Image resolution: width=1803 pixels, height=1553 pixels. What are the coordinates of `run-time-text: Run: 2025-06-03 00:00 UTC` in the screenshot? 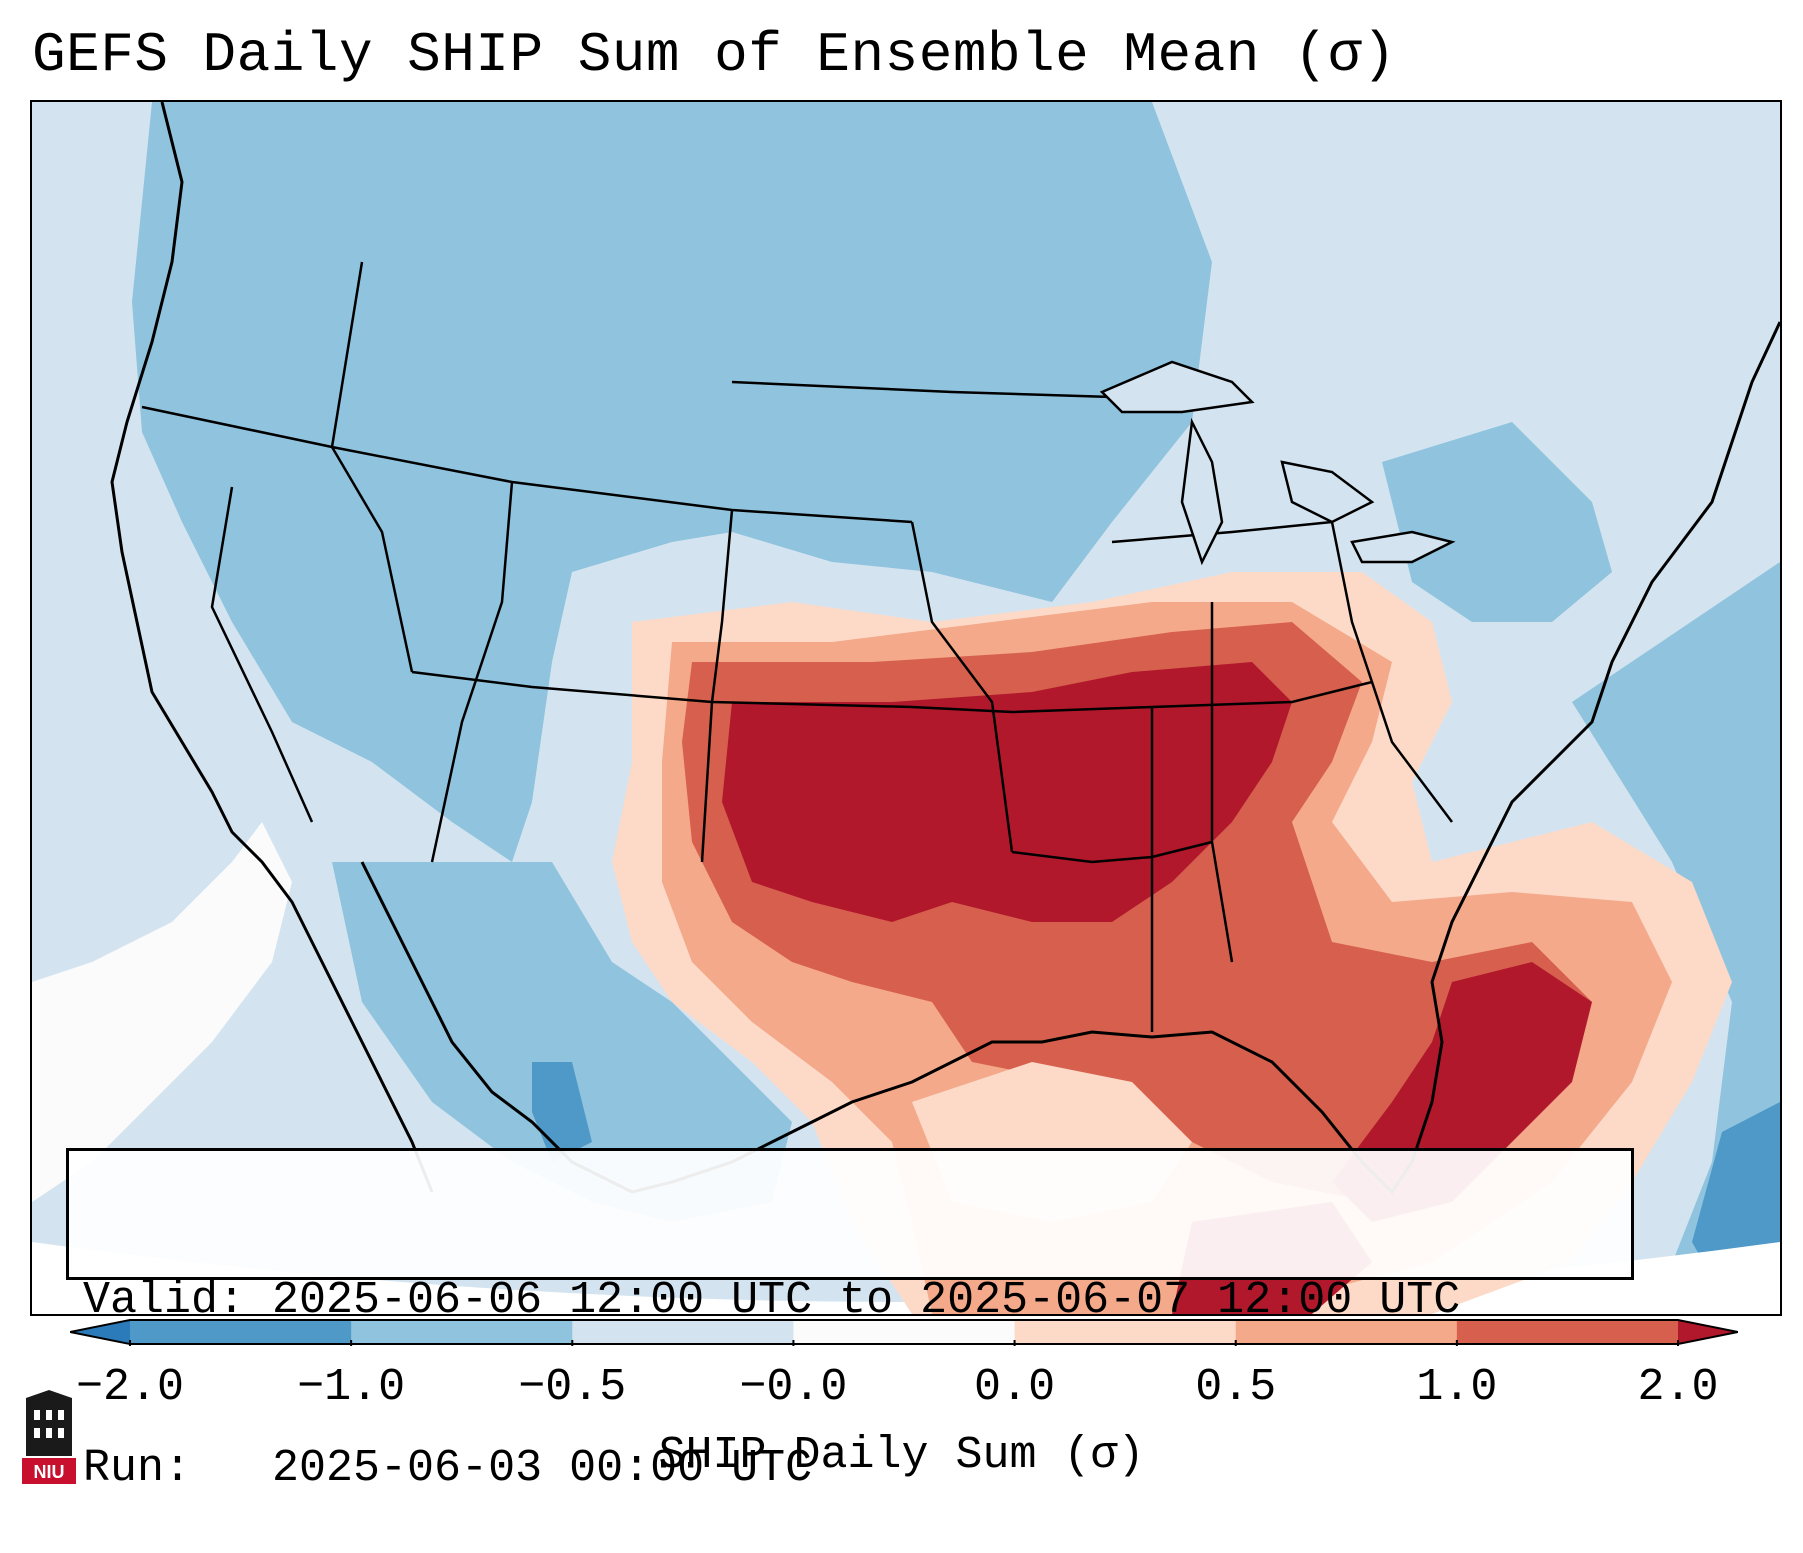 It's located at (448, 1468).